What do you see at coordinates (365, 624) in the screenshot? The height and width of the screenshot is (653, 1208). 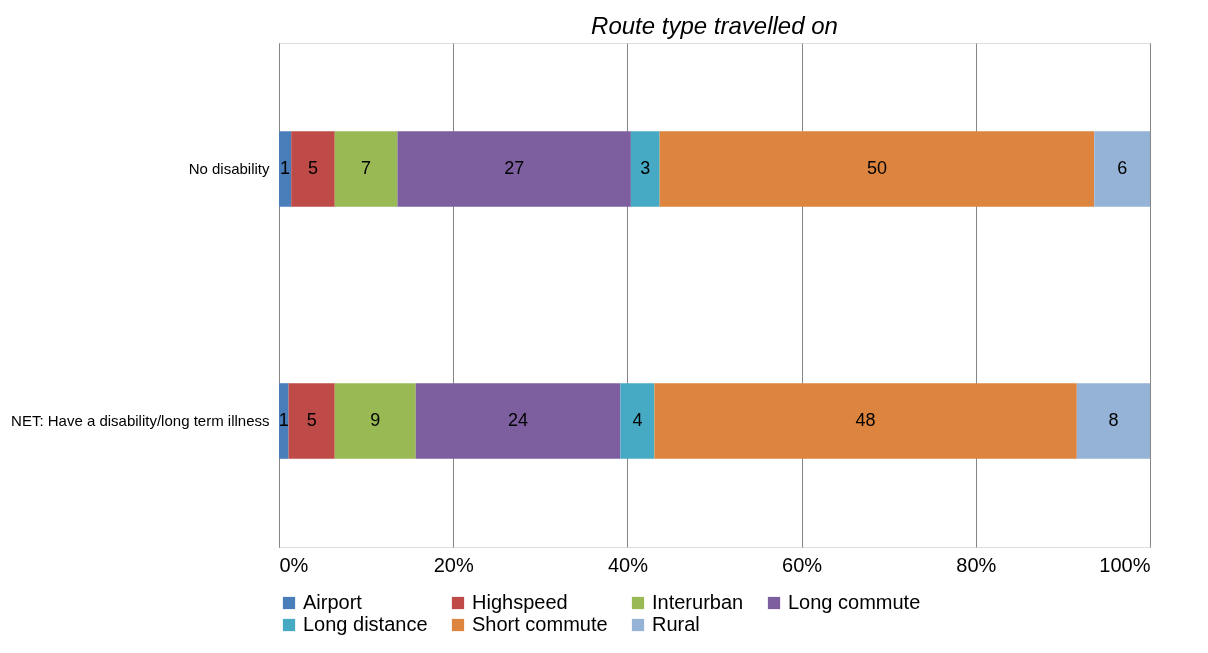 I see `legend-label: Long distance` at bounding box center [365, 624].